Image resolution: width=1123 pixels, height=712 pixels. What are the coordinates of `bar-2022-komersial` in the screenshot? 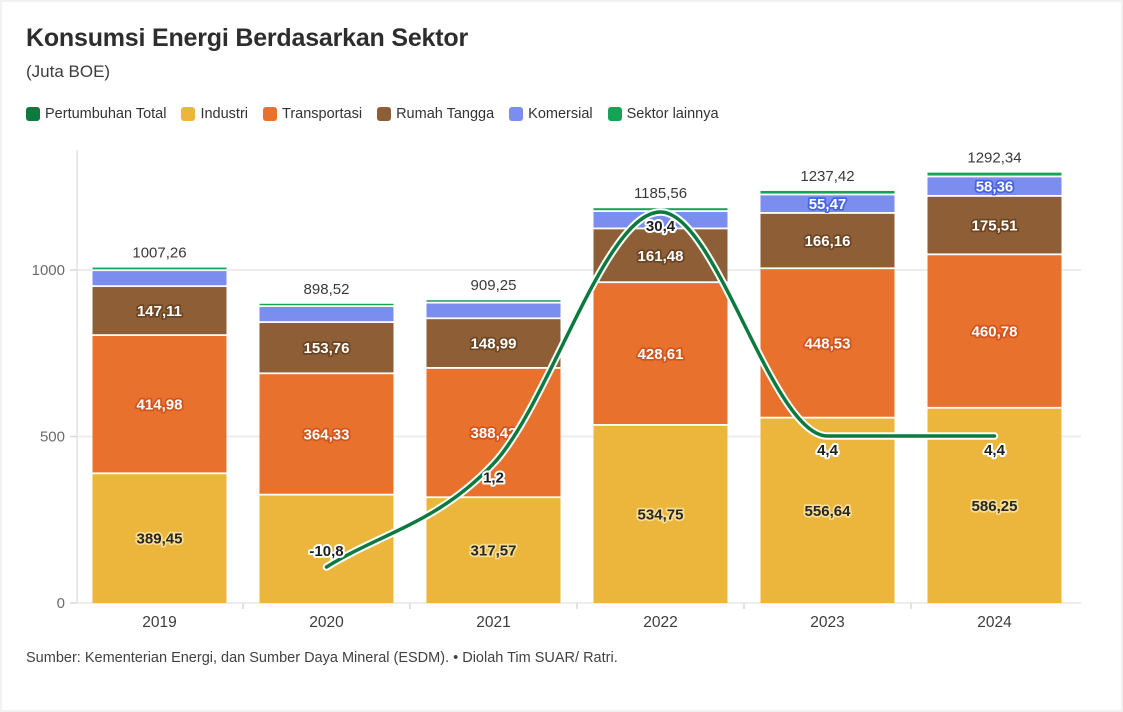 It's located at (660, 220).